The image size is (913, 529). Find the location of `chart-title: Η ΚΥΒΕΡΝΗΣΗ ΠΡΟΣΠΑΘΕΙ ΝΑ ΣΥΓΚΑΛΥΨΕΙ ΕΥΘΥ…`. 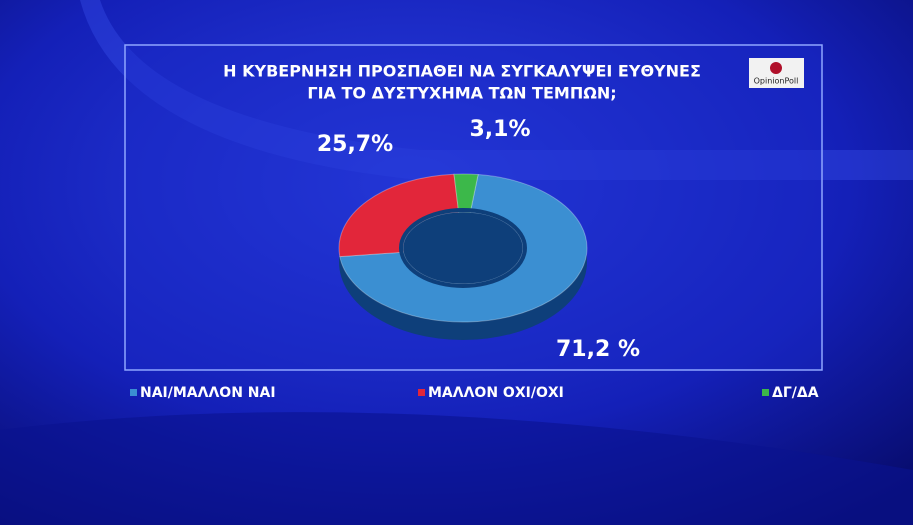

chart-title: Η ΚΥΒΕΡΝΗΣΗ ΠΡΟΣΠΑΘΕΙ ΝΑ ΣΥΓΚΑΛΥΨΕΙ ΕΥΘΥ… is located at coordinates (462, 71).